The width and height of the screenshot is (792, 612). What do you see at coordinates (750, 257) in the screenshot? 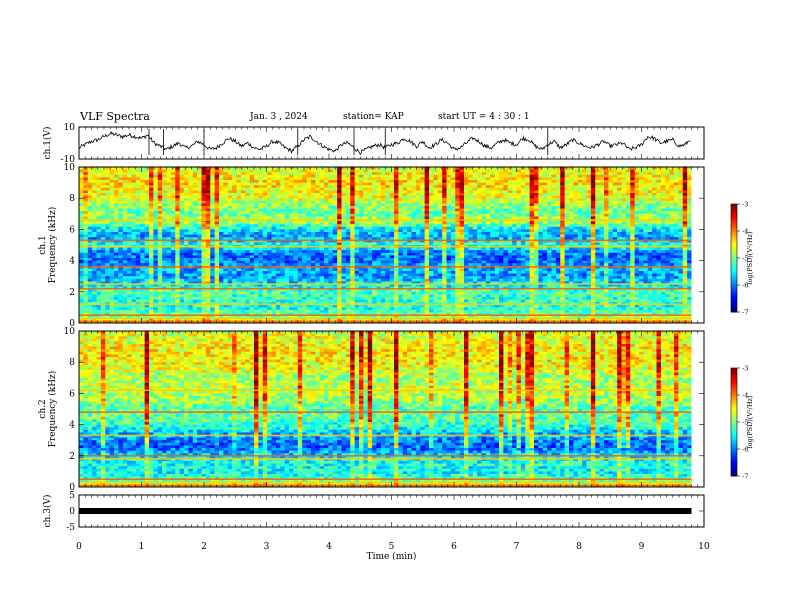
I see `ch1-spectrogram-colorbar-label: log(PSD)(V²/Hz)` at bounding box center [750, 257].